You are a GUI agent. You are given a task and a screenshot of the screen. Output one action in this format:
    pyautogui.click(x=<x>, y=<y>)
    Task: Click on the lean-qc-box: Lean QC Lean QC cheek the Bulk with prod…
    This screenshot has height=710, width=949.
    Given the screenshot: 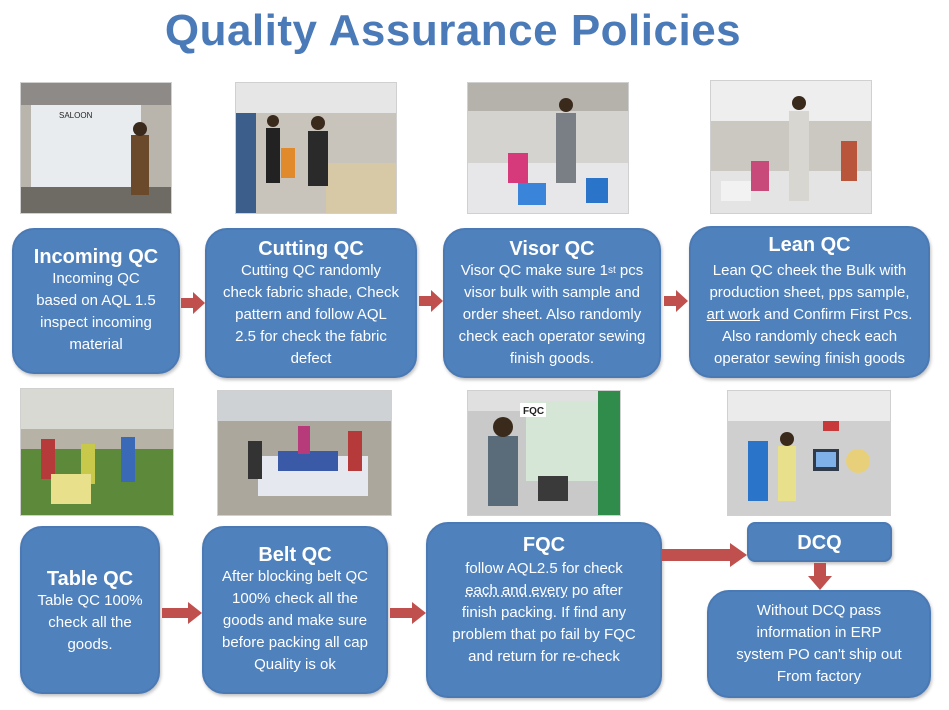 What is the action you would take?
    pyautogui.click(x=809, y=302)
    